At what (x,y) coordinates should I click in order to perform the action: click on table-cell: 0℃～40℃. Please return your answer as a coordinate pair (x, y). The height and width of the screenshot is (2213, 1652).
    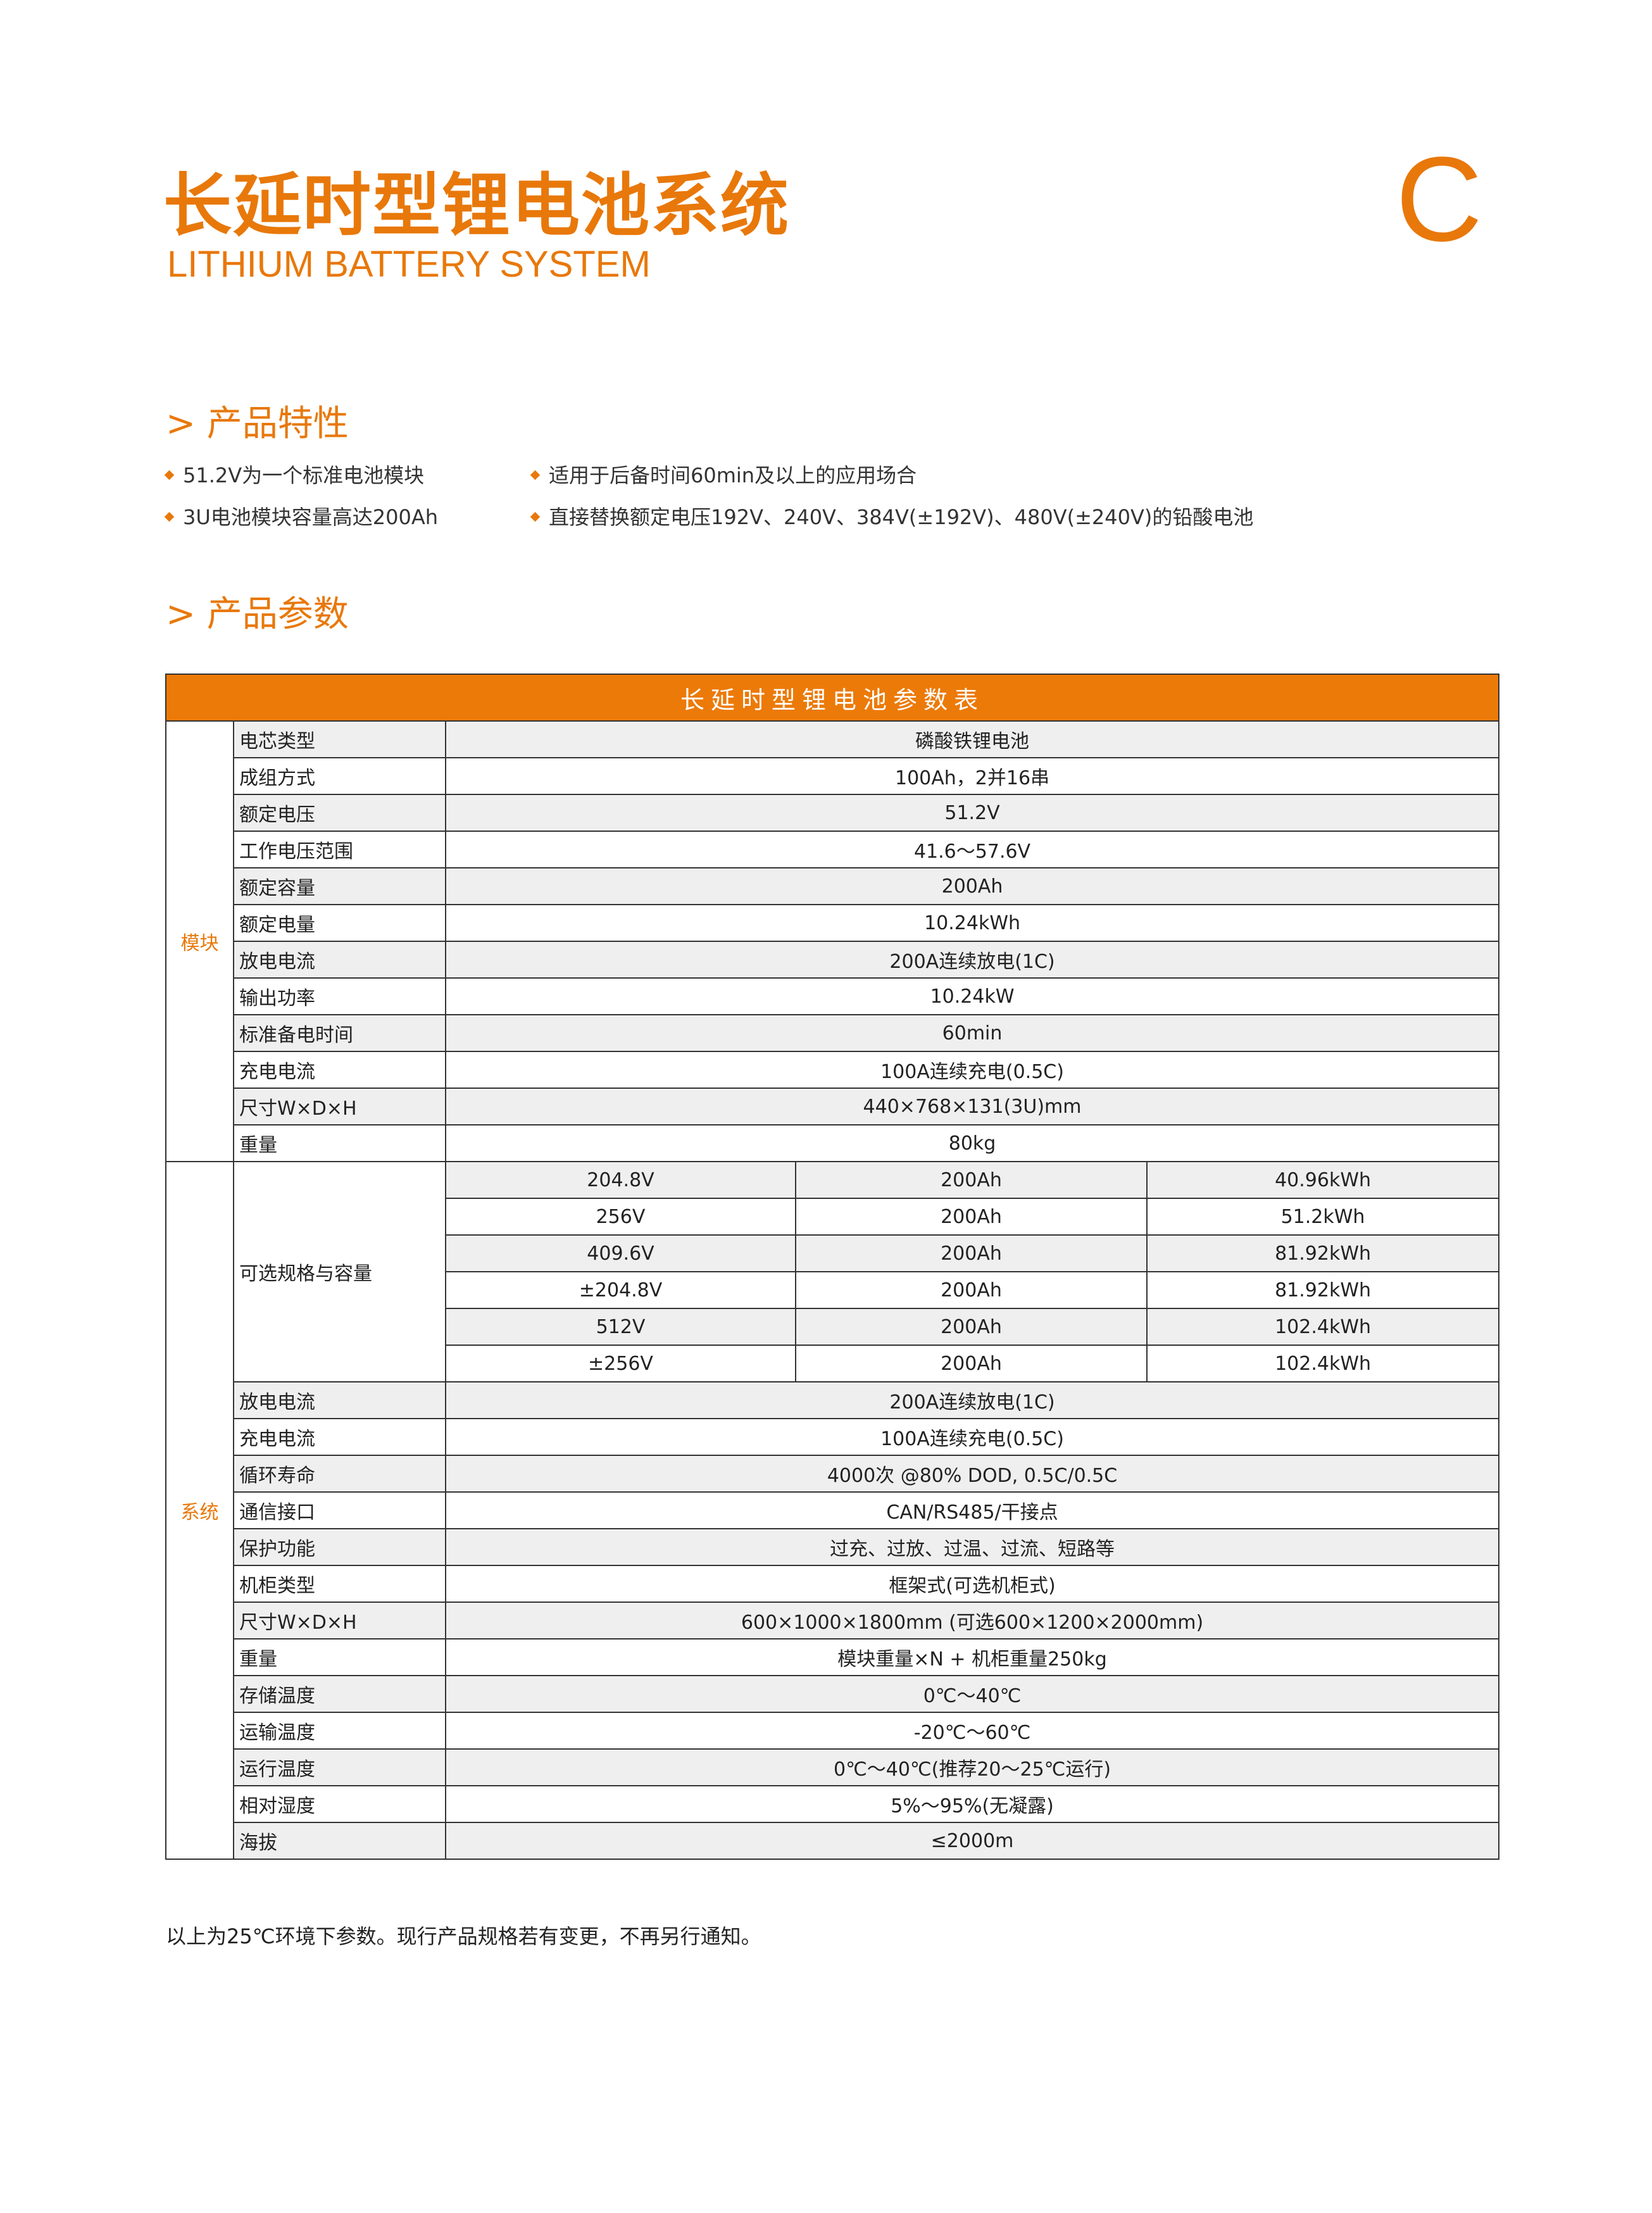
    Looking at the image, I should click on (972, 1694).